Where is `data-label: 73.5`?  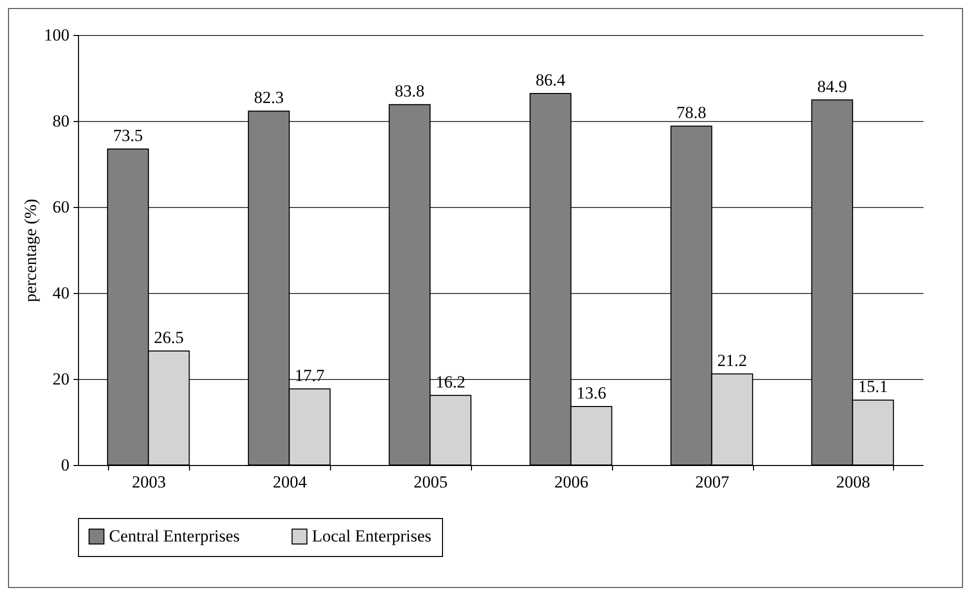
data-label: 73.5 is located at coordinates (128, 135).